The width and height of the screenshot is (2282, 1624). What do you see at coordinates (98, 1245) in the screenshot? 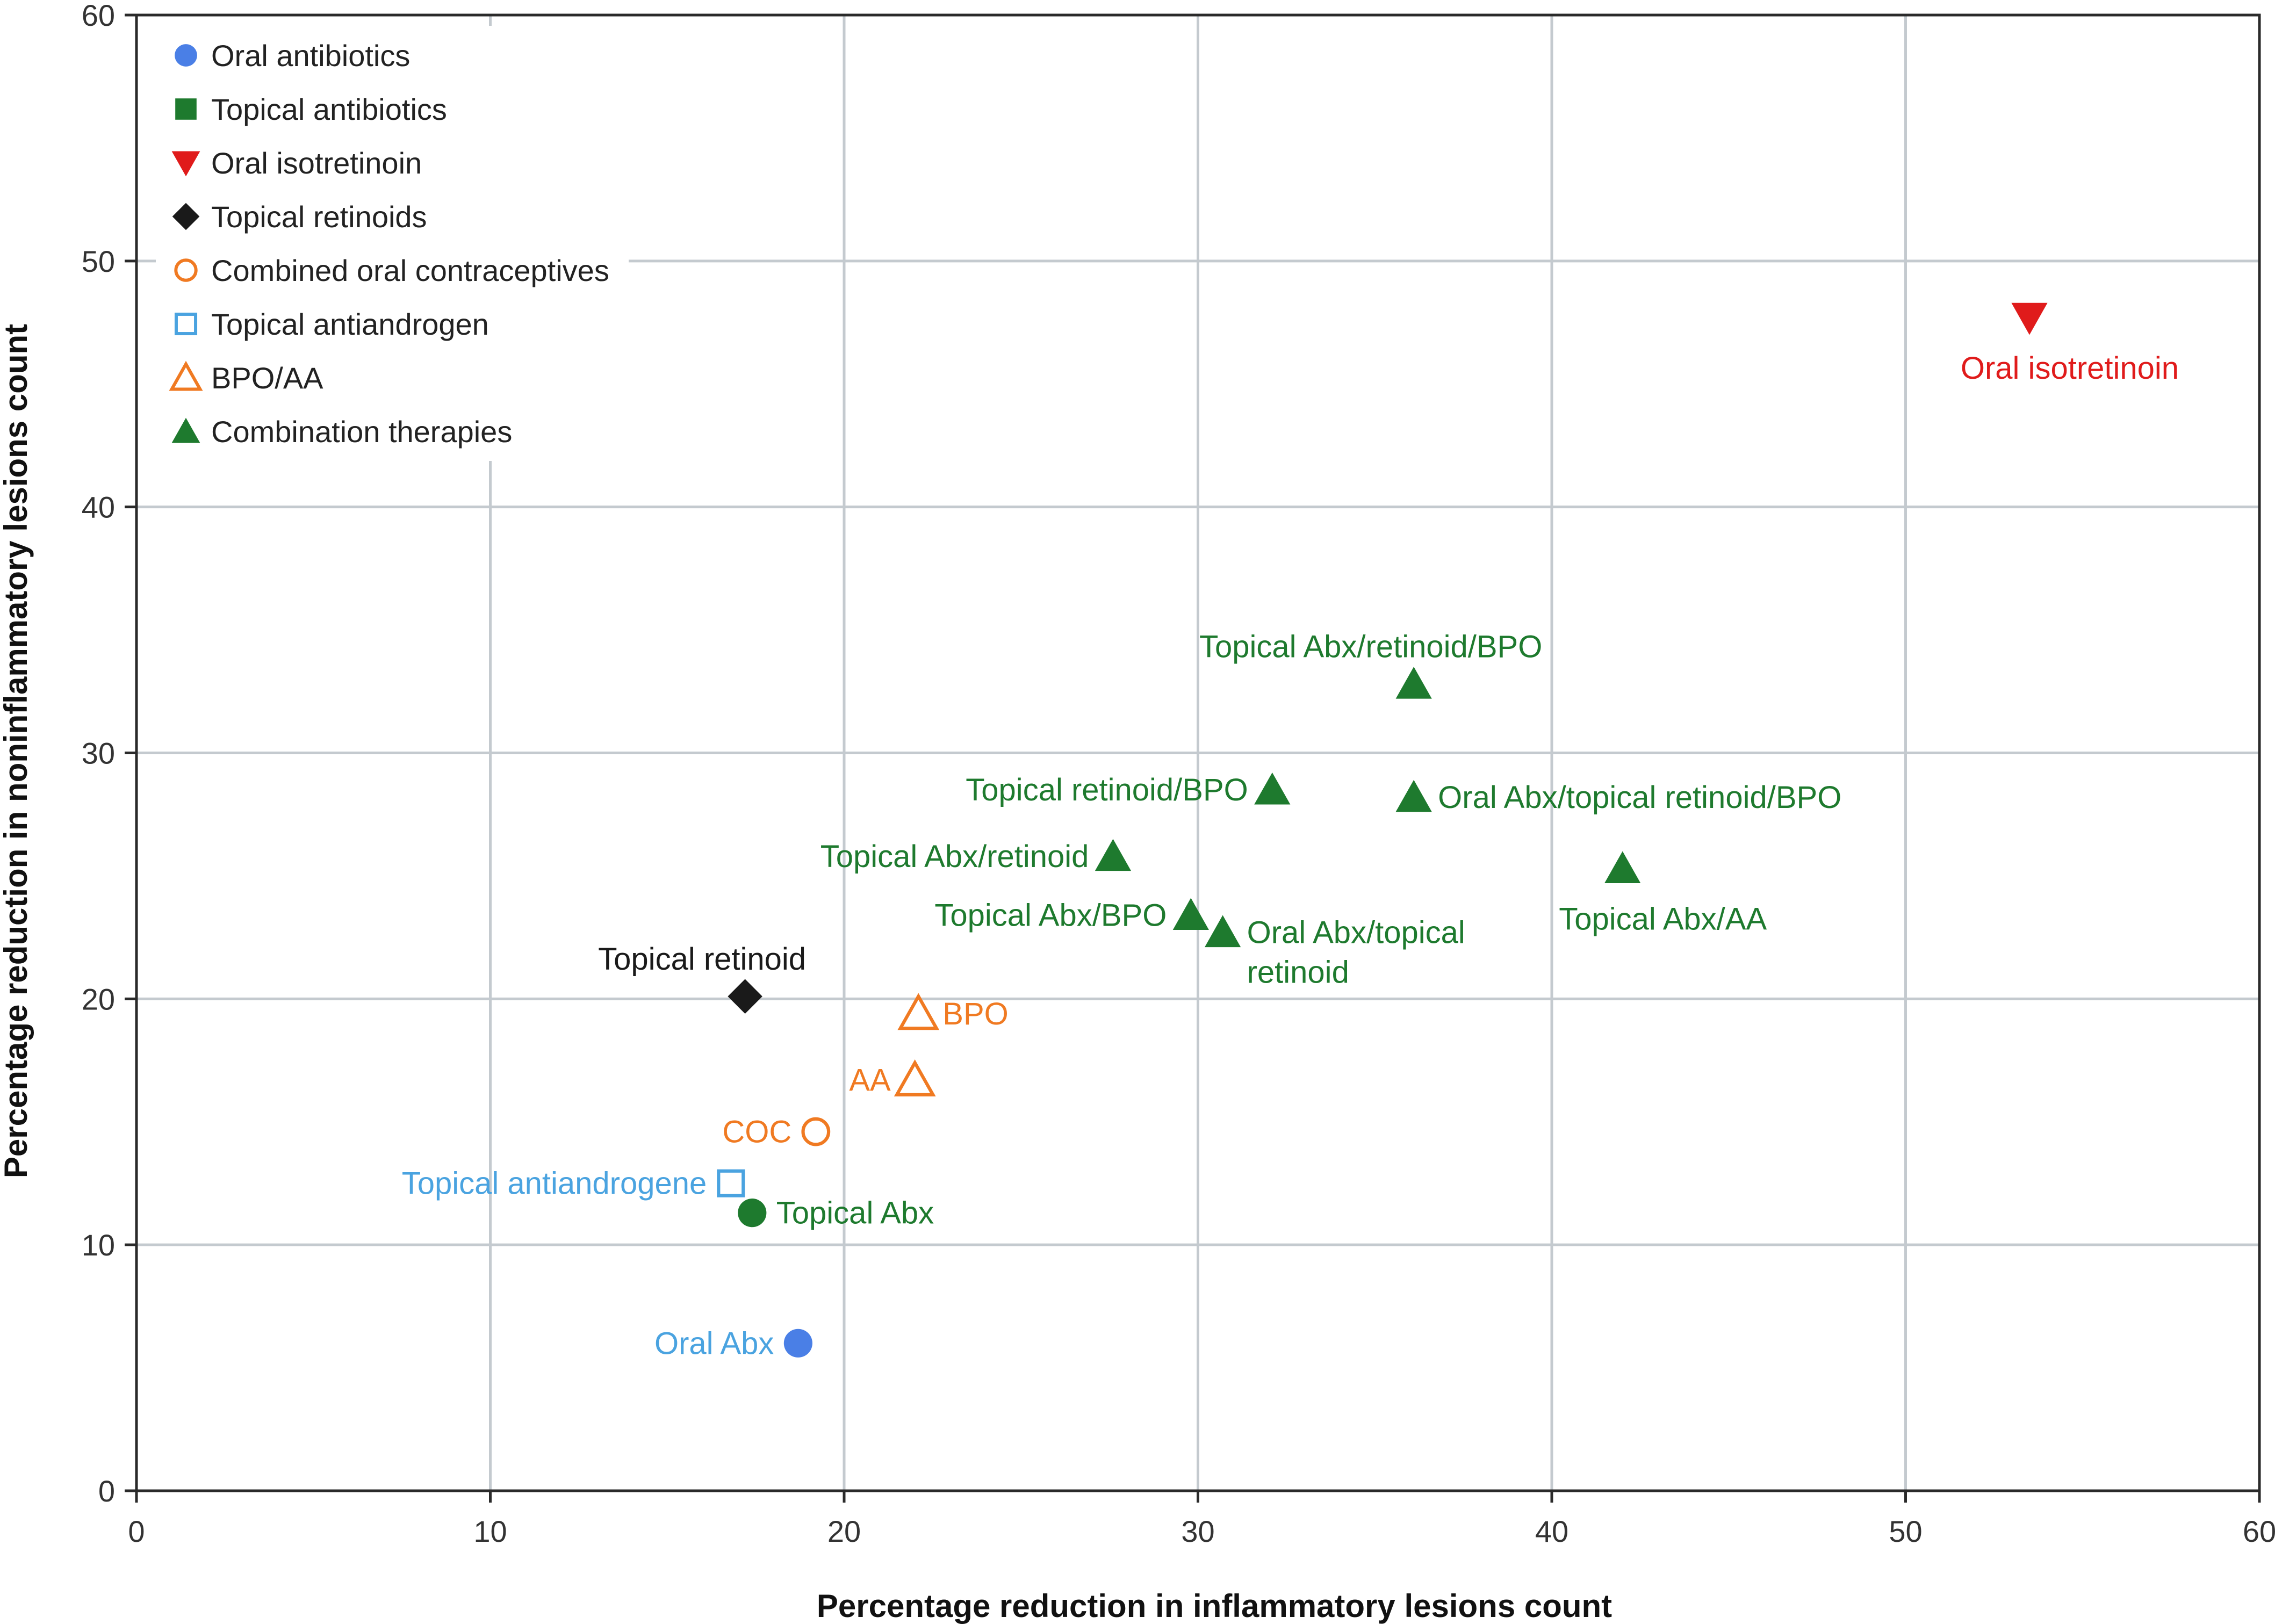
I see `y-tick-label: 10` at bounding box center [98, 1245].